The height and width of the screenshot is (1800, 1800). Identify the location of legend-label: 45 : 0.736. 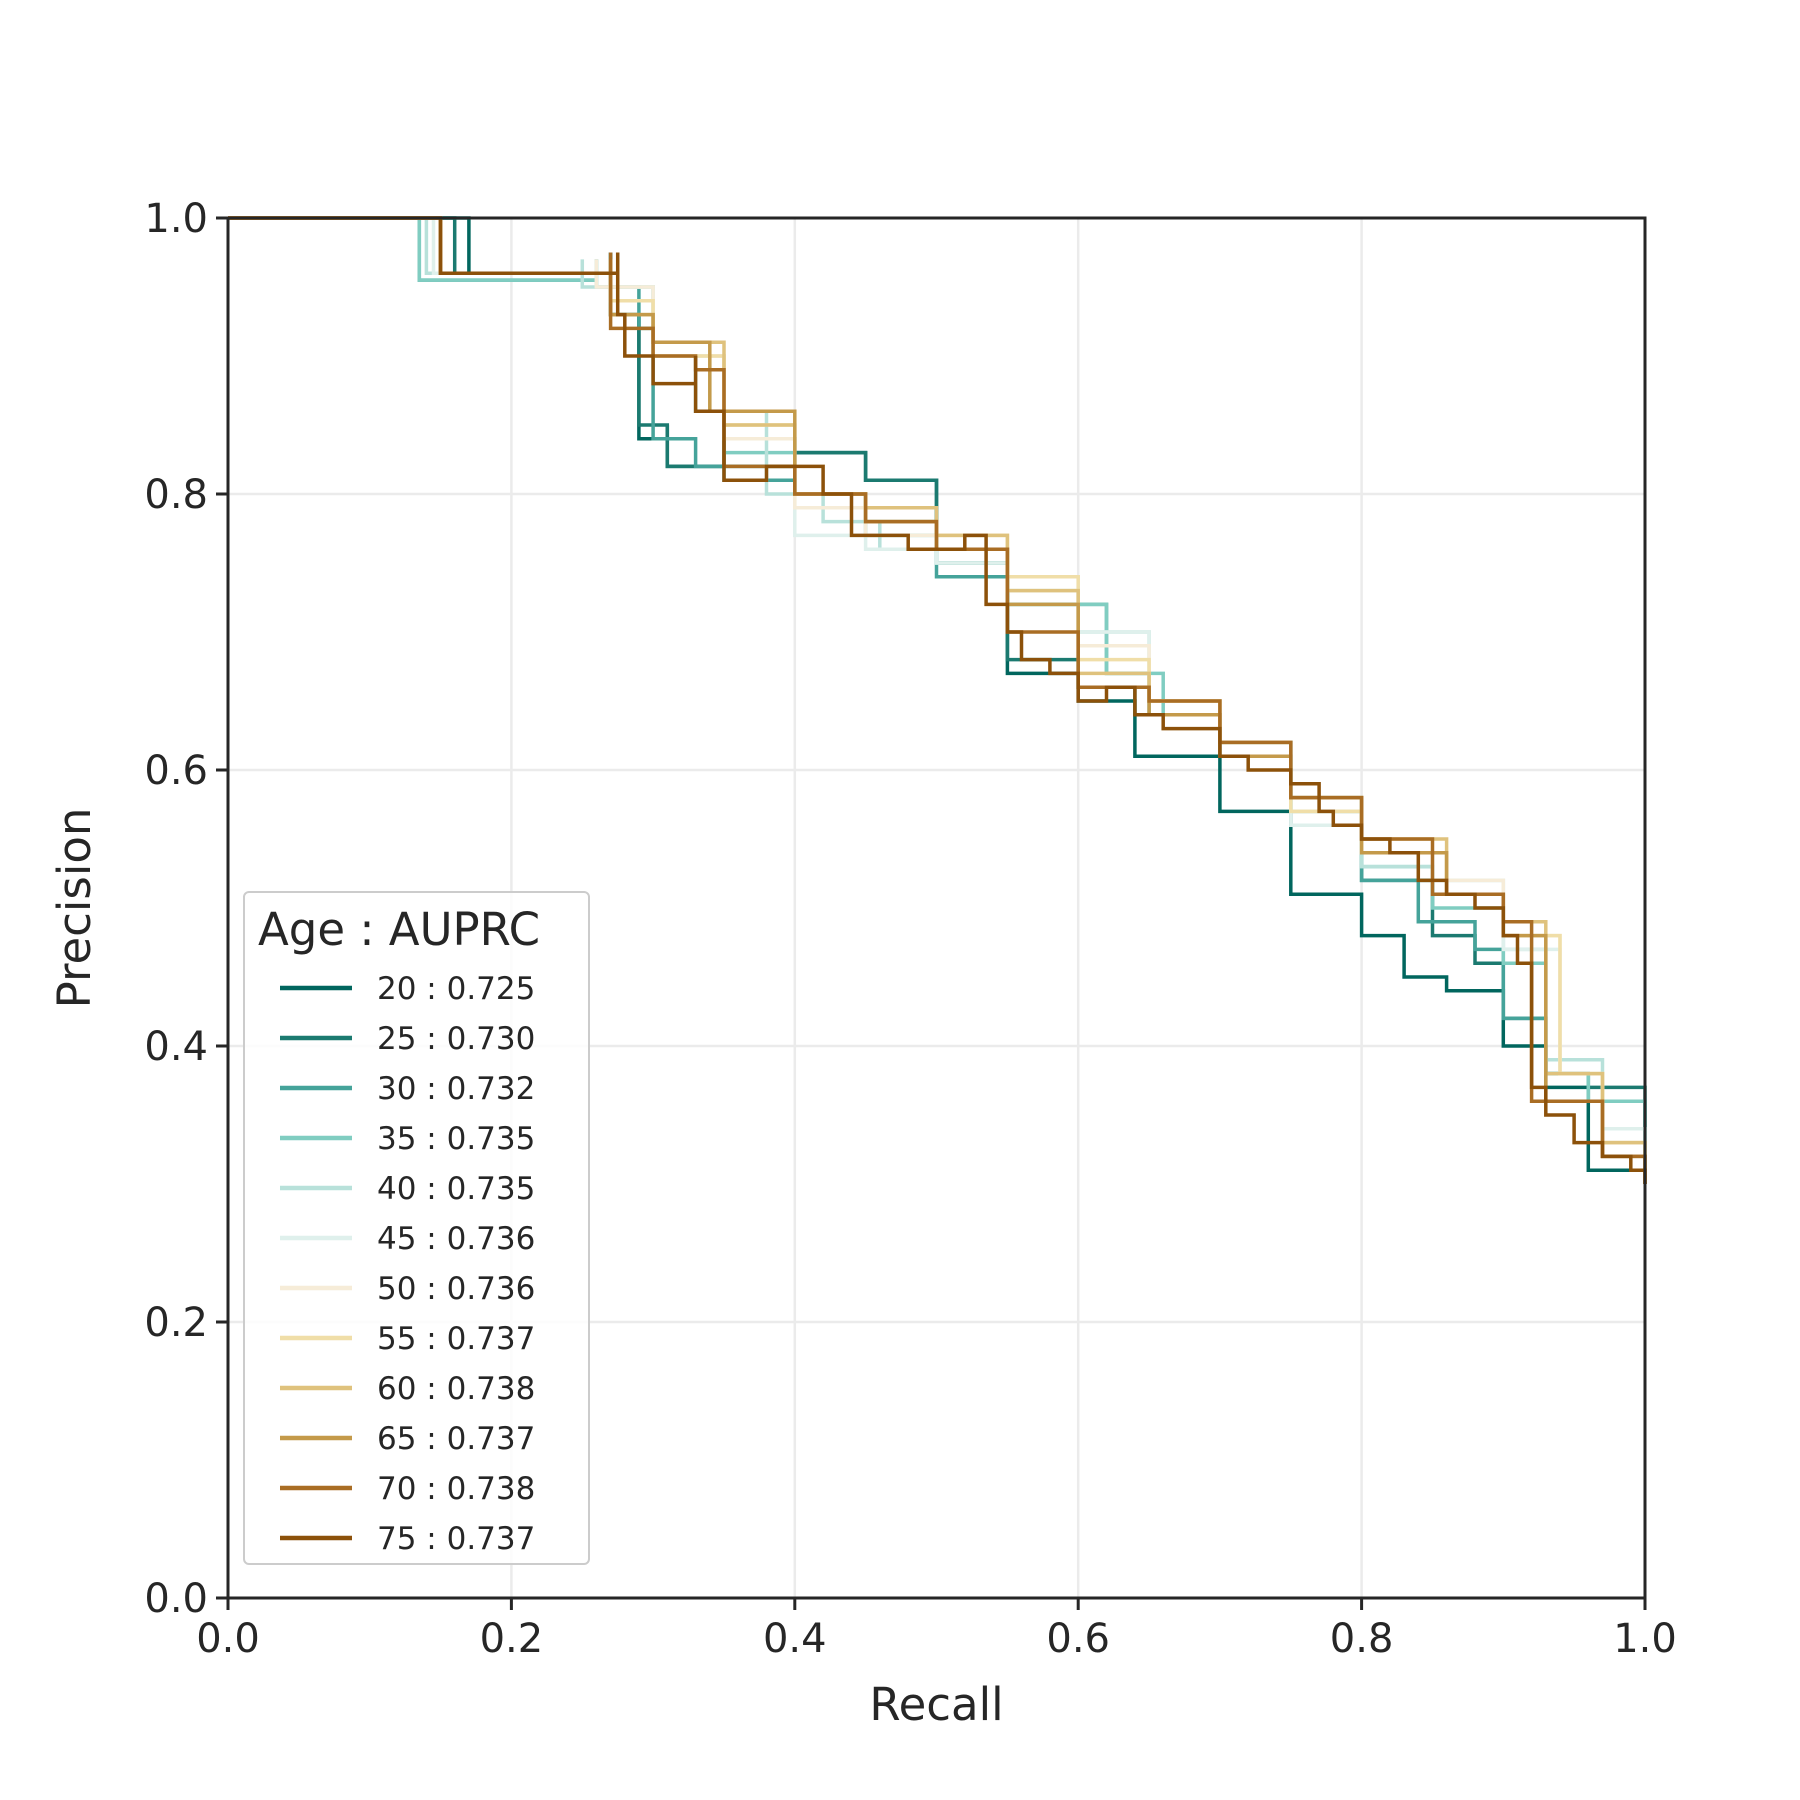
(456, 1239).